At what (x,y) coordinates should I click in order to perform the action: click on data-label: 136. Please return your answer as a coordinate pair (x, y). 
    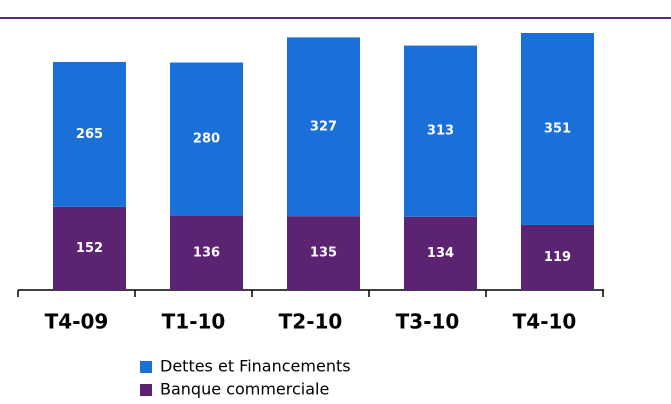
    Looking at the image, I should click on (206, 252).